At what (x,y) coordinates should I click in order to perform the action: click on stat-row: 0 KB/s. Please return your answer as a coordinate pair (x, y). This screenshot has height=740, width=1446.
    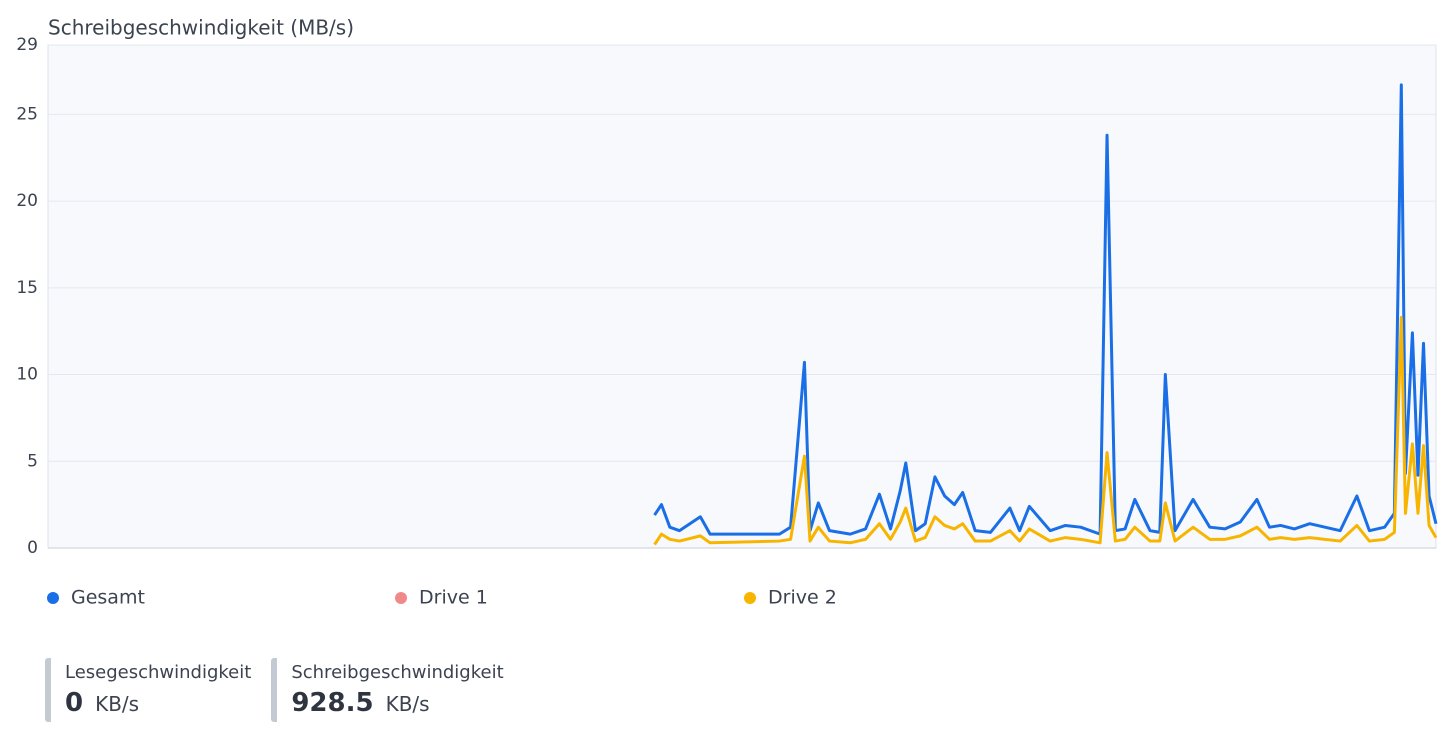
    Looking at the image, I should click on (158, 703).